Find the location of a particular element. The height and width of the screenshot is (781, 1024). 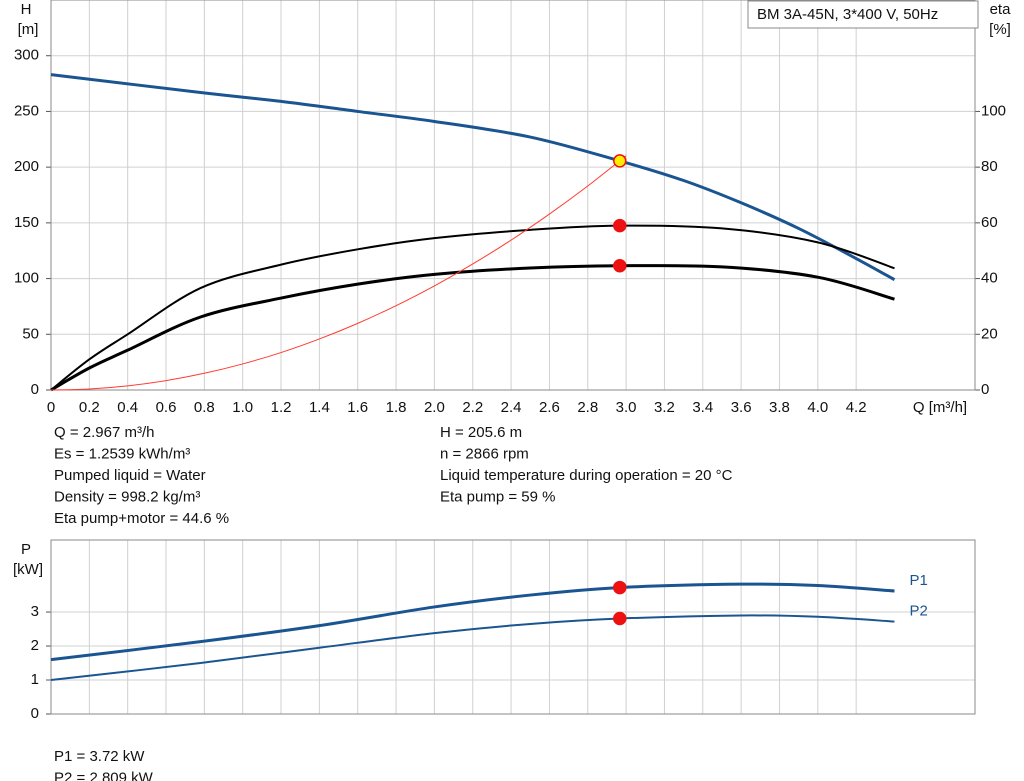

y2-tick-label: 80 is located at coordinates (989, 166).